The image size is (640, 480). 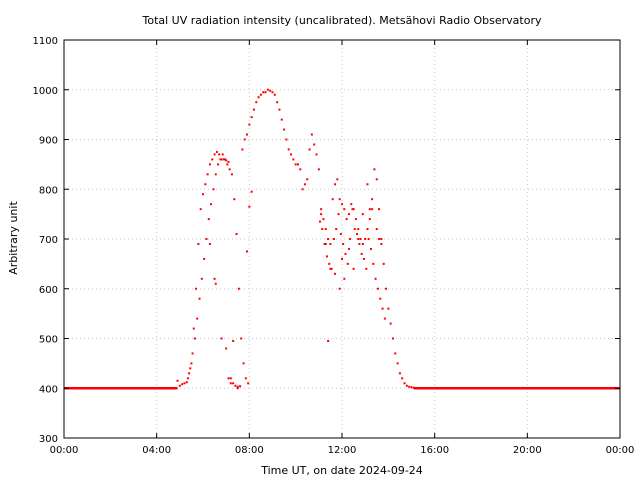 I want to click on x-tick-label: 04:00, so click(x=156, y=450).